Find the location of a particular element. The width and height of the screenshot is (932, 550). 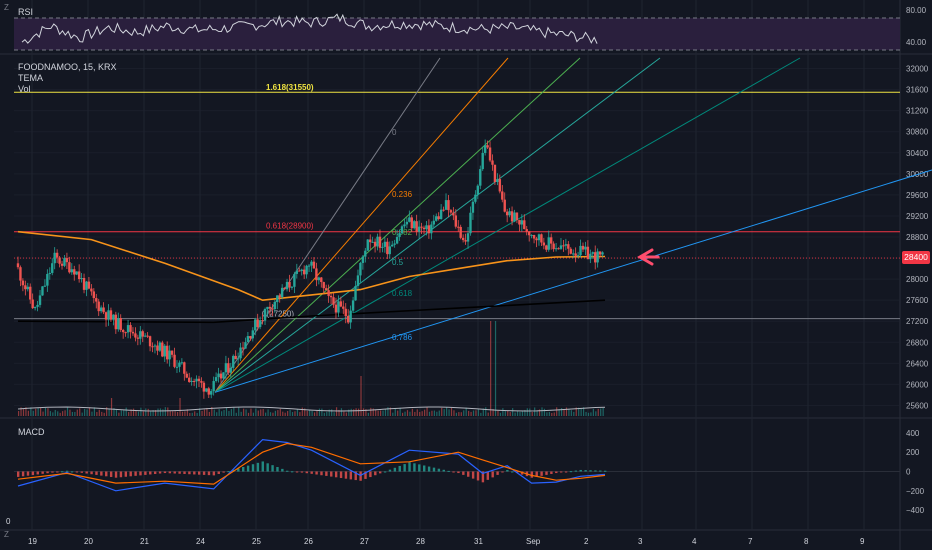

fib-fan-label: 0.786 is located at coordinates (402, 337).